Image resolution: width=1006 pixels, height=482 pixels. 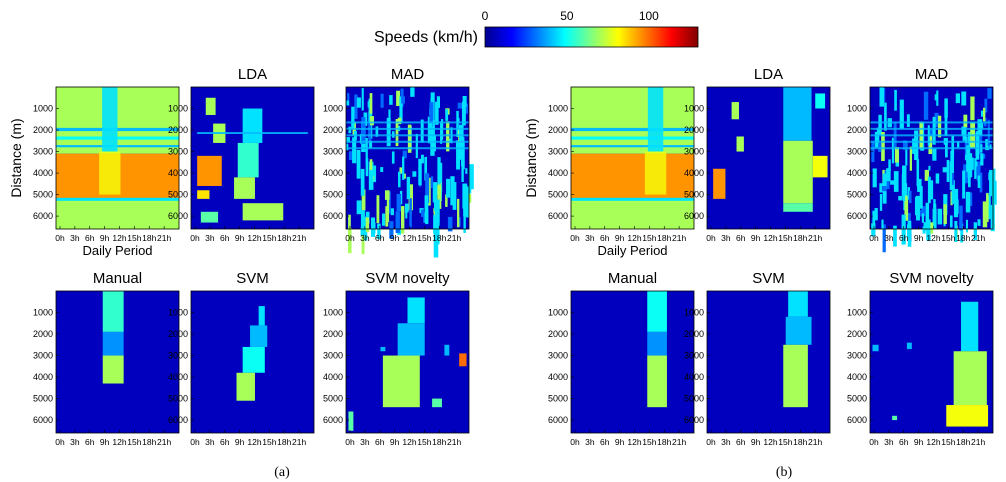 What do you see at coordinates (785, 442) in the screenshot?
I see `x-tick-label: 15h` at bounding box center [785, 442].